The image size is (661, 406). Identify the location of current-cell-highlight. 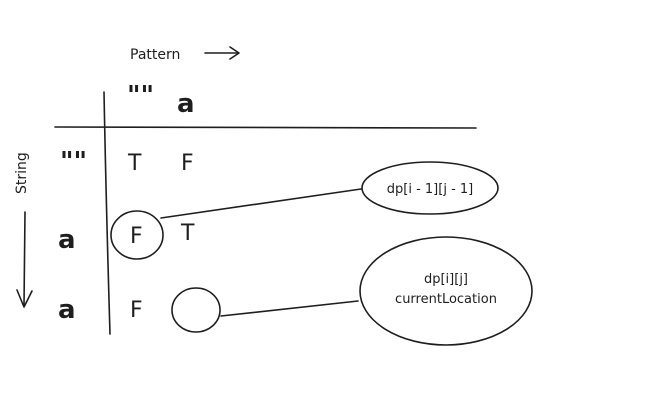
(196, 310).